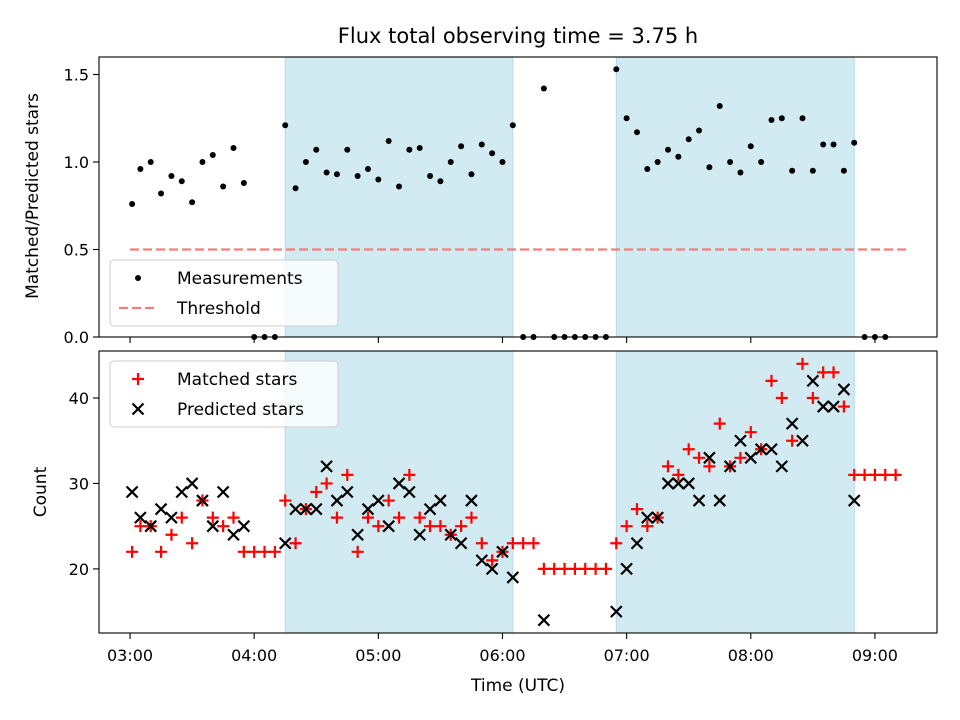 Image resolution: width=960 pixels, height=720 pixels. What do you see at coordinates (76, 162) in the screenshot?
I see `top-y-tick-label: 1.0` at bounding box center [76, 162].